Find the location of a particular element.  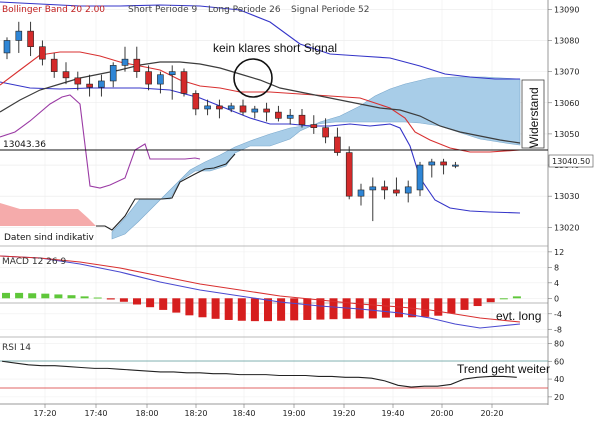

y-tick-label-rsi: 60 is located at coordinates (559, 361).